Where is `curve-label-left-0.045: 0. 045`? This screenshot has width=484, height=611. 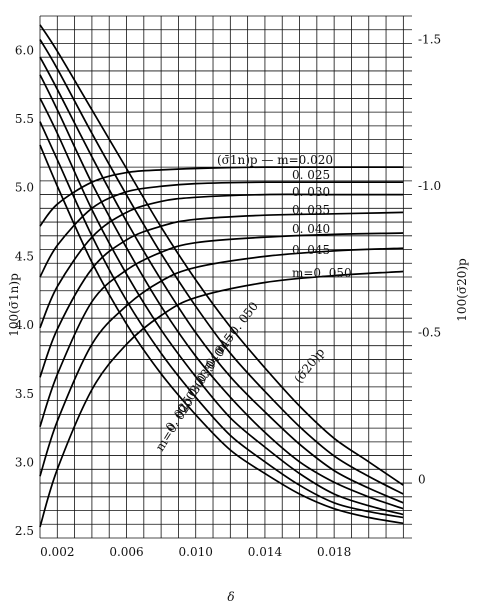
curve-label-left-0.045: 0. 045 is located at coordinates (311, 250).